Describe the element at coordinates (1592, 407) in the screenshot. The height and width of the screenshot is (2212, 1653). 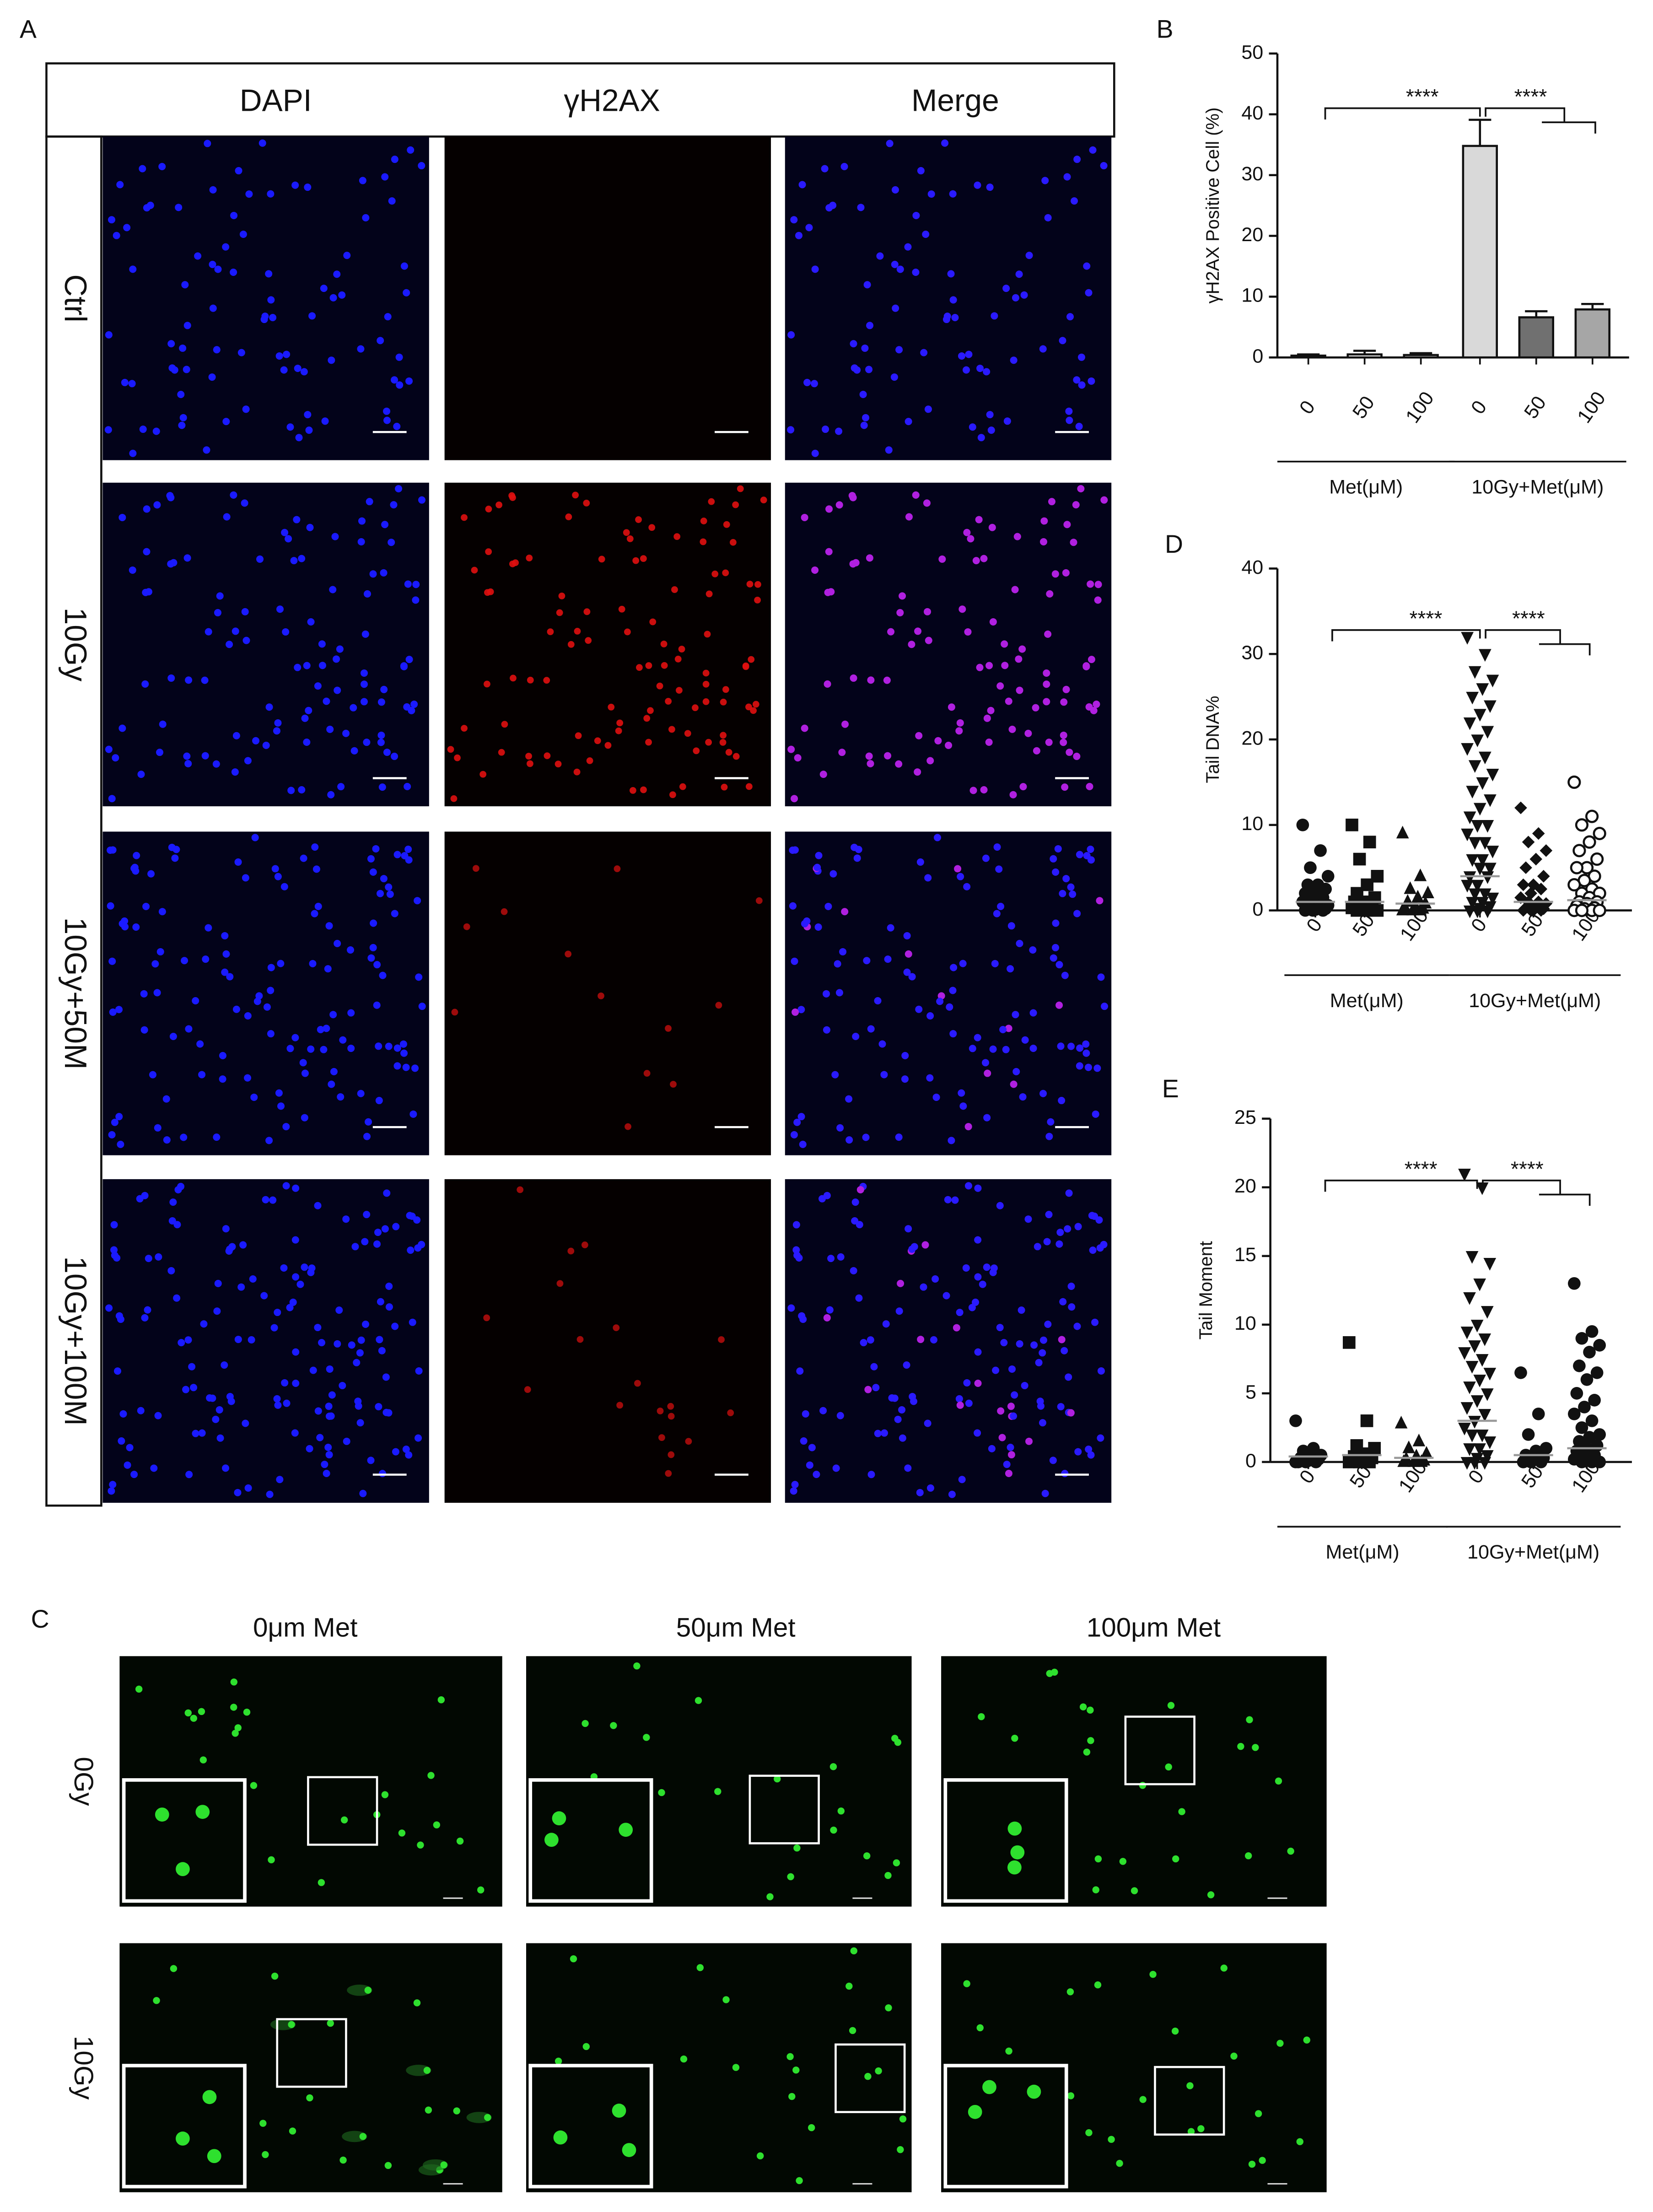
I see `x-tick-label: 100` at that location.